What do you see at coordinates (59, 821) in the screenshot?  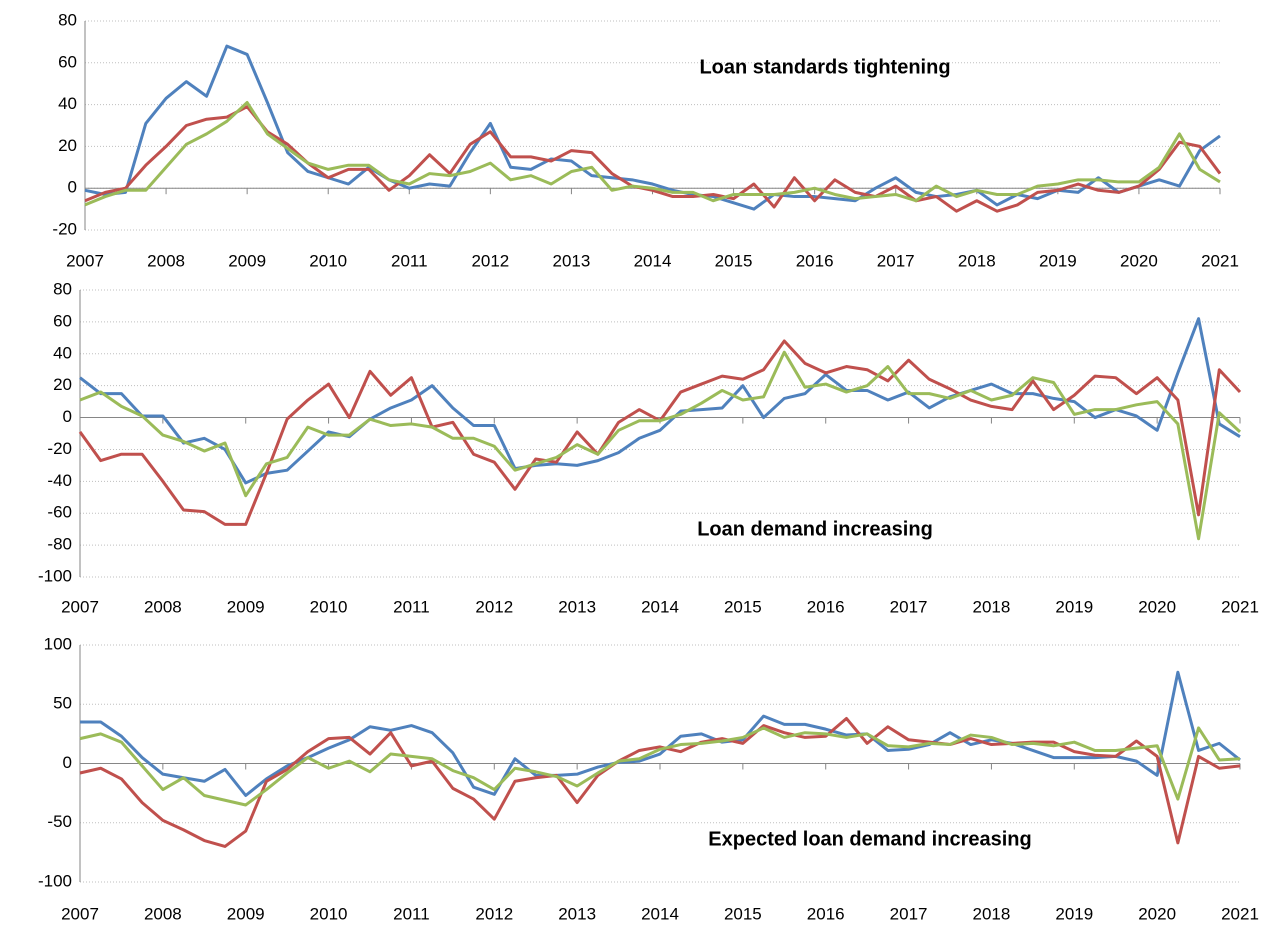 I see `y-tick-label: -50` at bounding box center [59, 821].